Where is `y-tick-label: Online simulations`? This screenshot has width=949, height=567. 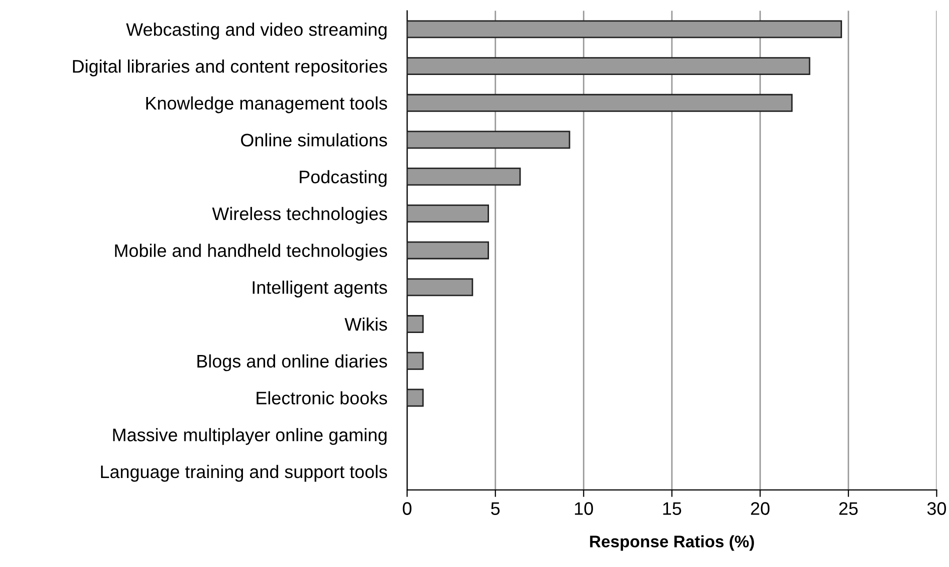 y-tick-label: Online simulations is located at coordinates (314, 139).